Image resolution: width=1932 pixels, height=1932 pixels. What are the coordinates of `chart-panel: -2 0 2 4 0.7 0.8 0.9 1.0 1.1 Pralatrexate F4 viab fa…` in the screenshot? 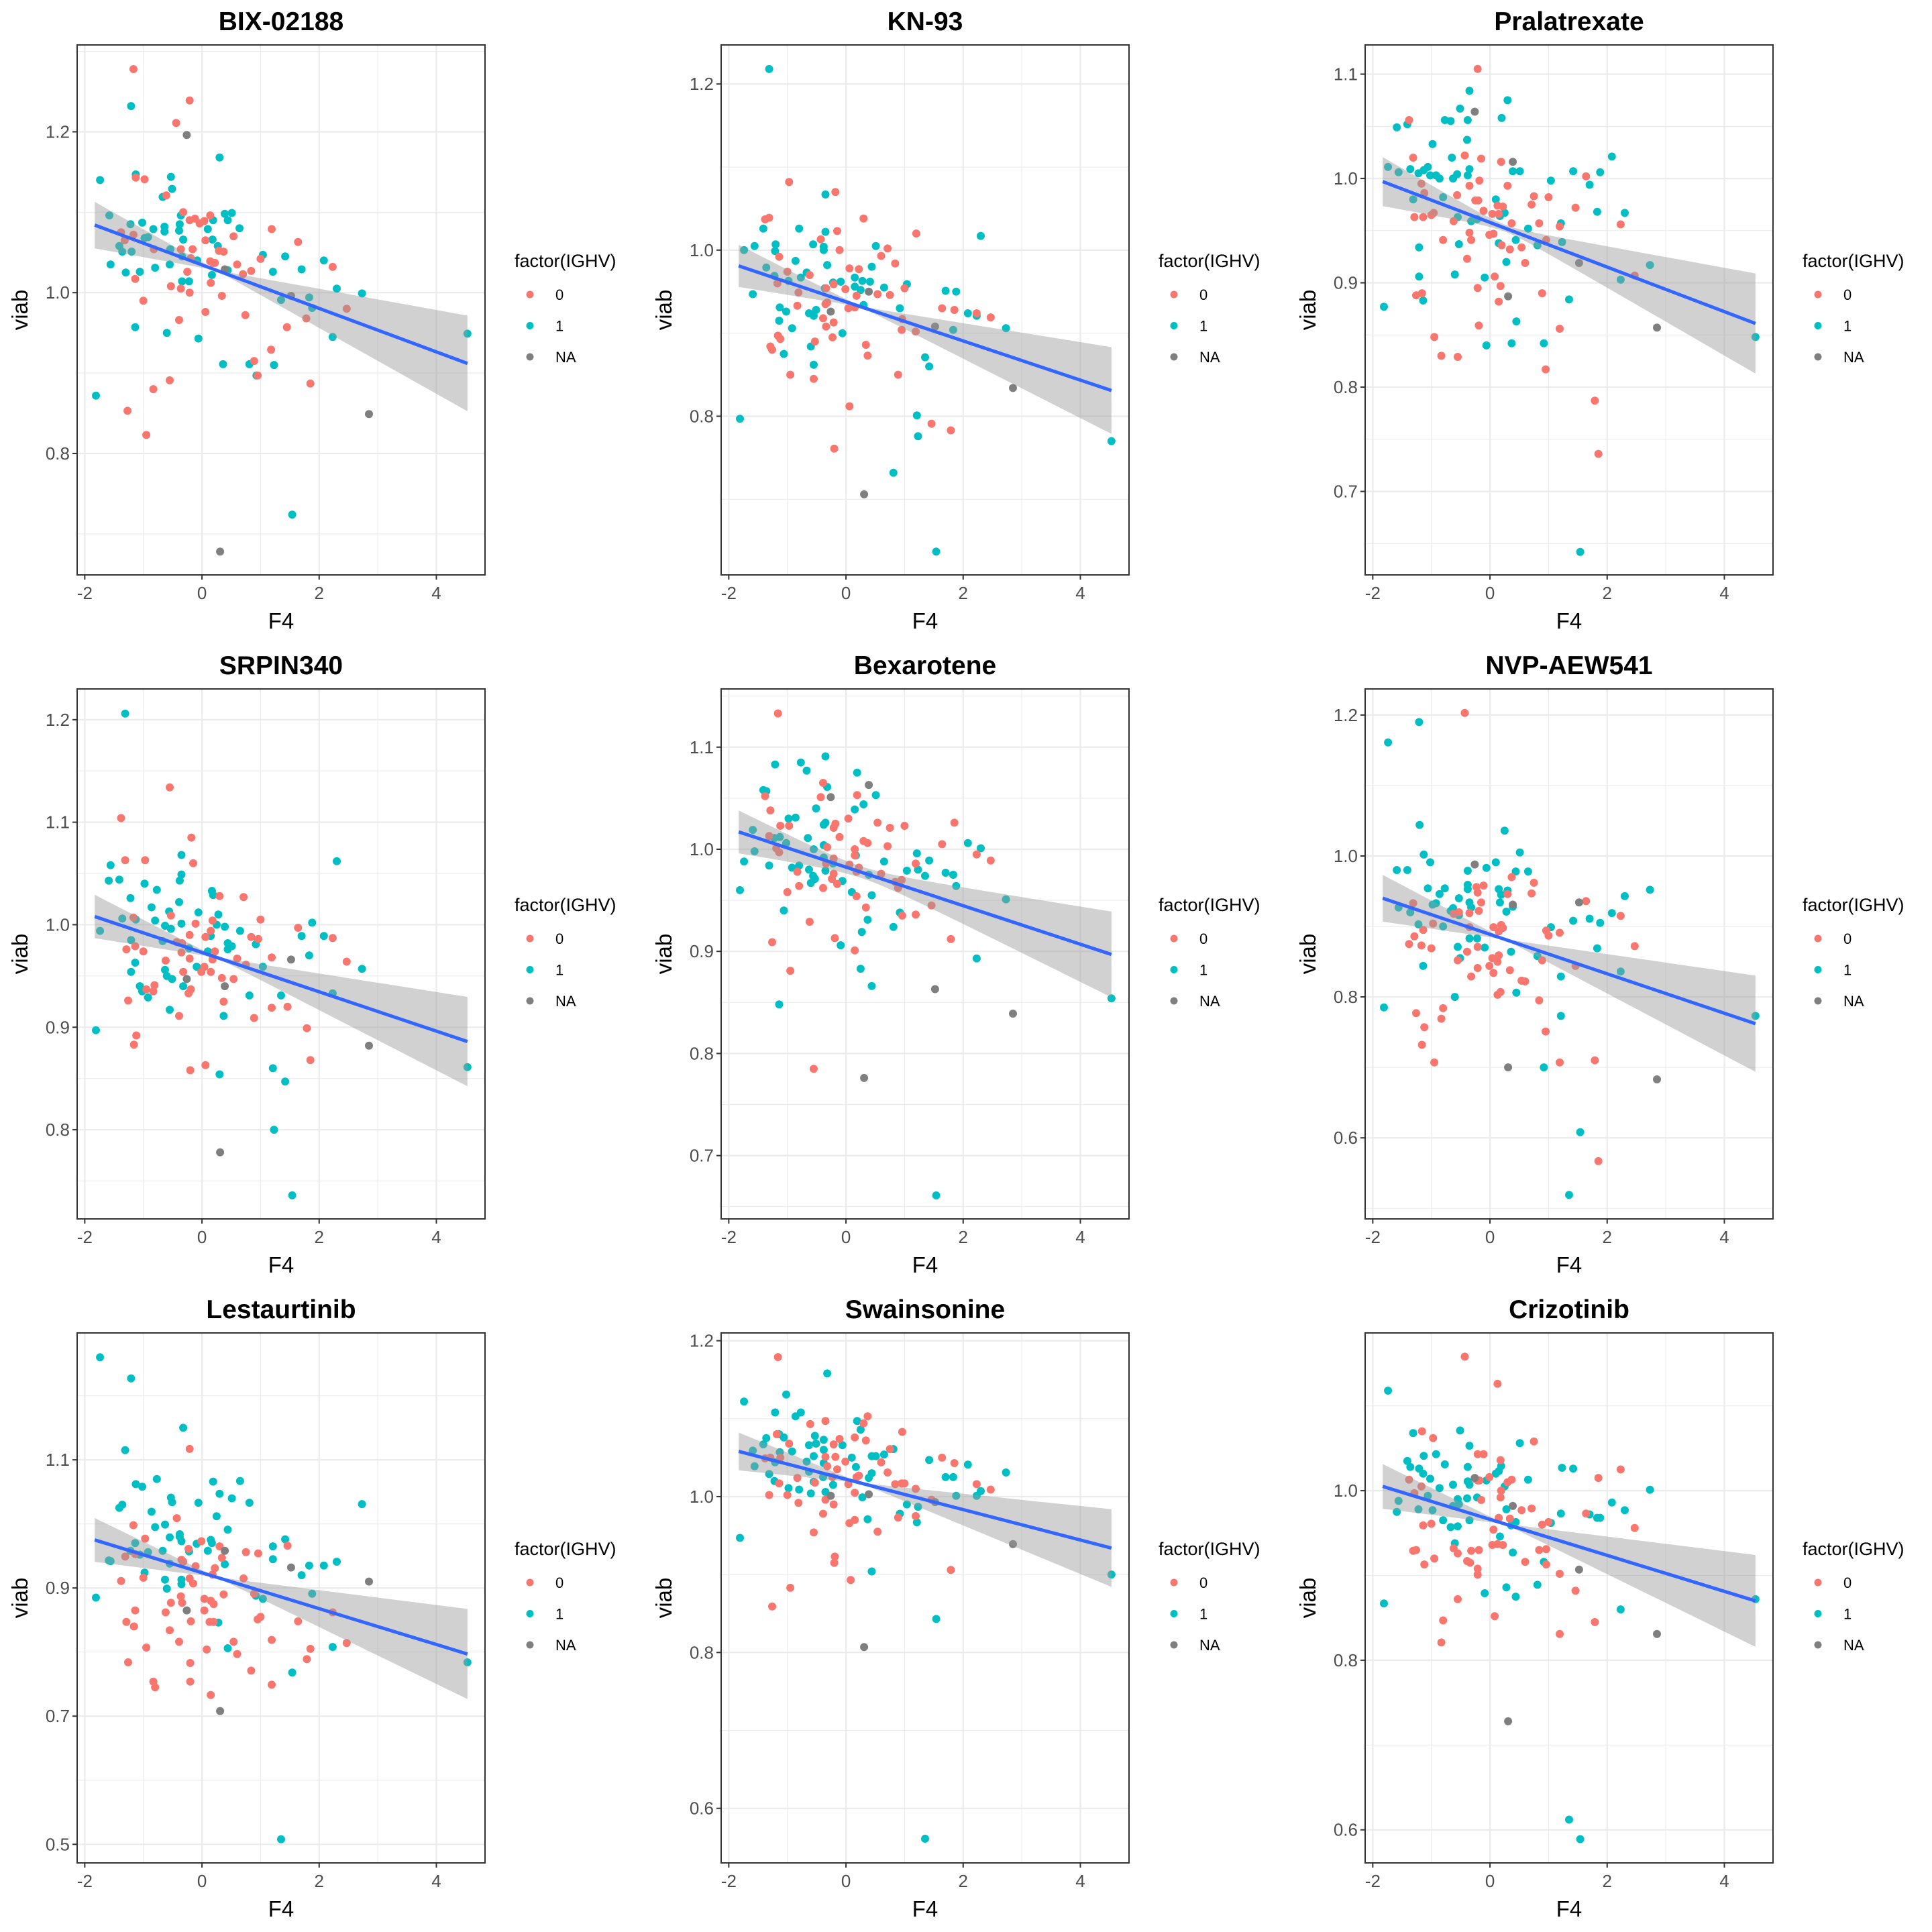 It's located at (1599, 320).